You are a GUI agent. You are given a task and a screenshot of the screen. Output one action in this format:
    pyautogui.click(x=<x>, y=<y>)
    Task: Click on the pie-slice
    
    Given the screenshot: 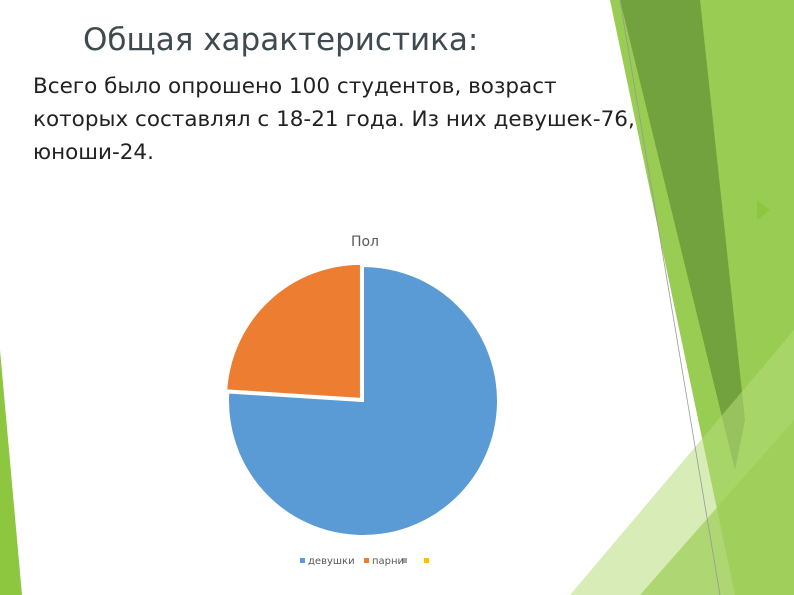 What is the action you would take?
    pyautogui.click(x=293, y=331)
    